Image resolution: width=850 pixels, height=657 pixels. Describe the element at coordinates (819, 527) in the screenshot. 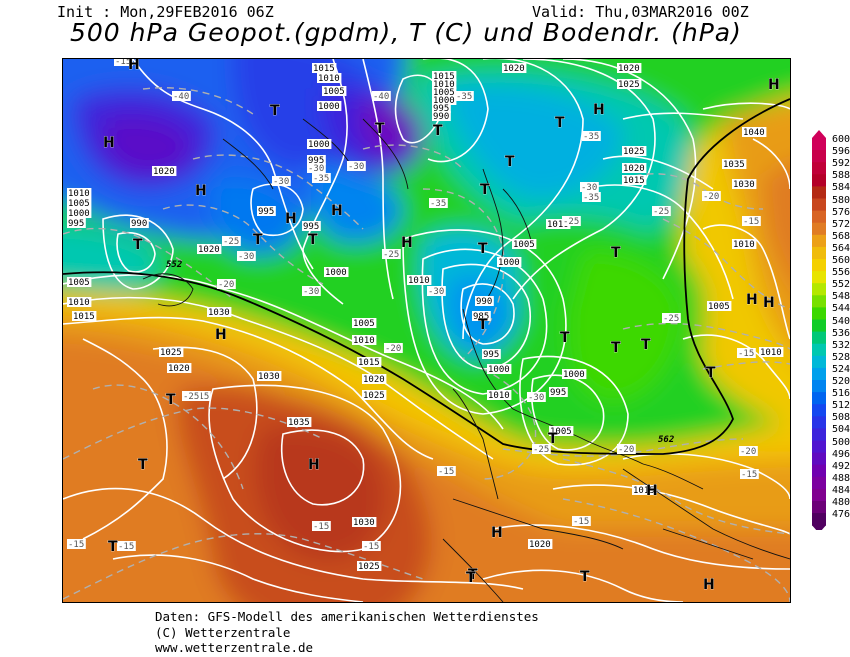

I see `legend-bottom-arrow` at that location.